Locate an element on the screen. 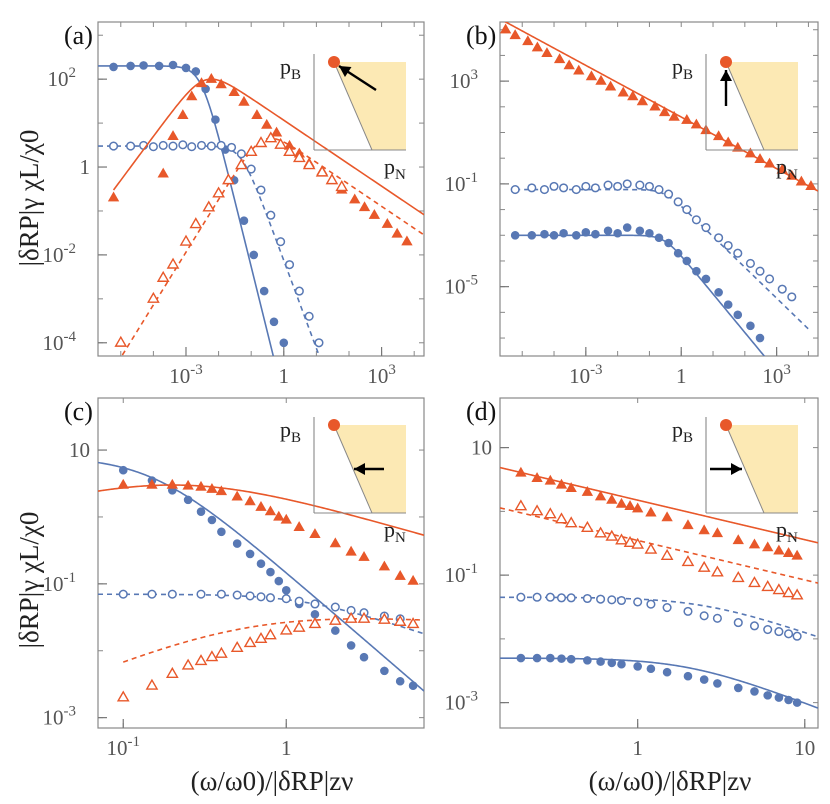  y-tick-label: 10³ is located at coordinates (464, 80).